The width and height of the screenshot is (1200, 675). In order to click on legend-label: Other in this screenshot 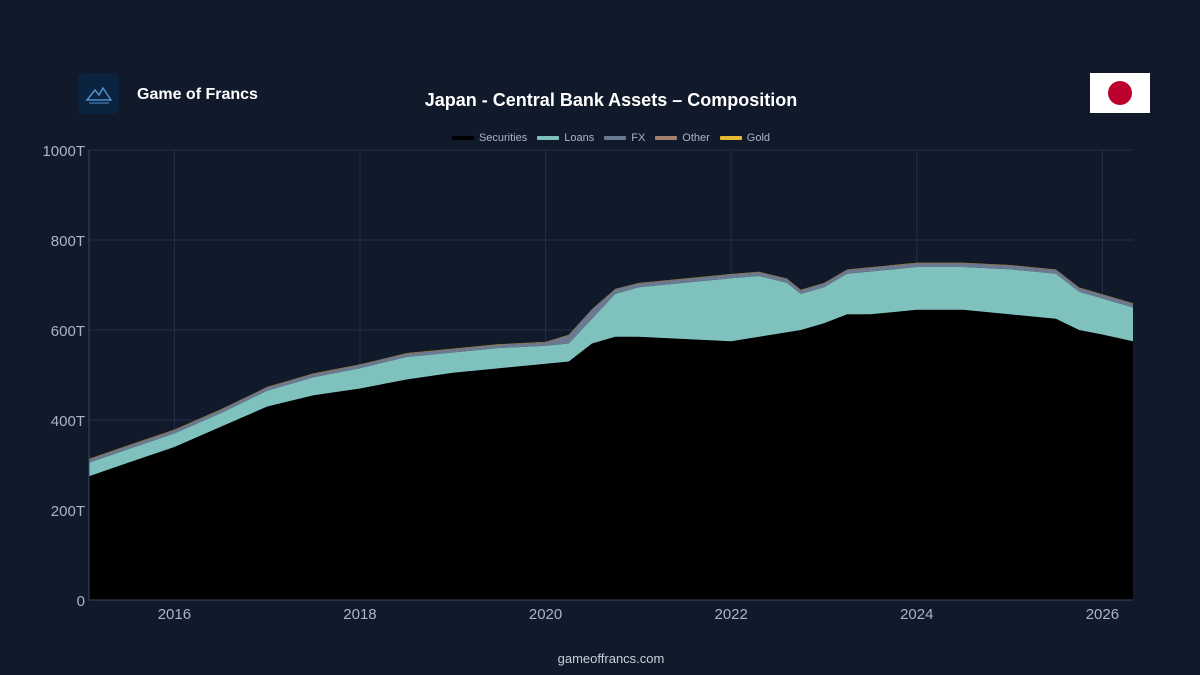, I will do `click(696, 138)`.